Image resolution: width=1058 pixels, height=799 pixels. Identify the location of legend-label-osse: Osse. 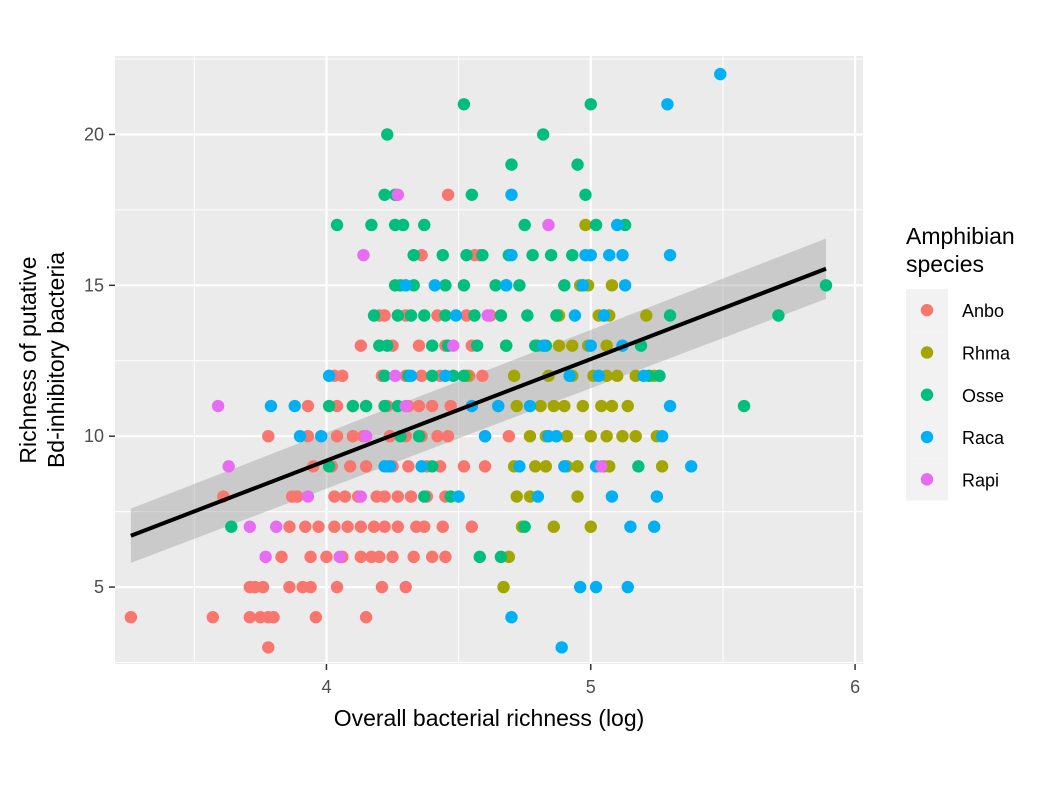
(983, 396).